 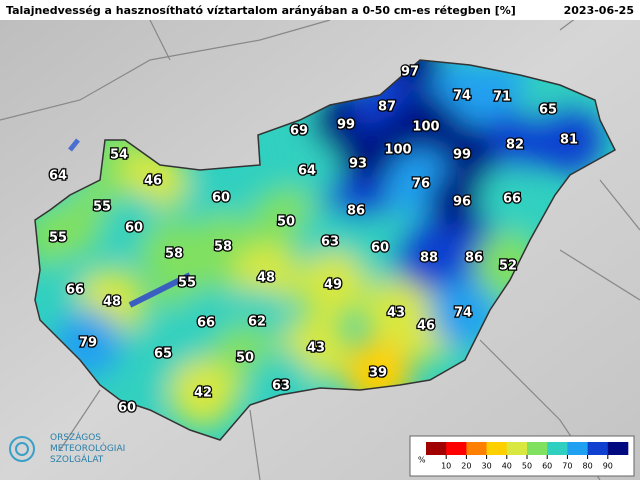 I want to click on header-bar, so click(x=320, y=10).